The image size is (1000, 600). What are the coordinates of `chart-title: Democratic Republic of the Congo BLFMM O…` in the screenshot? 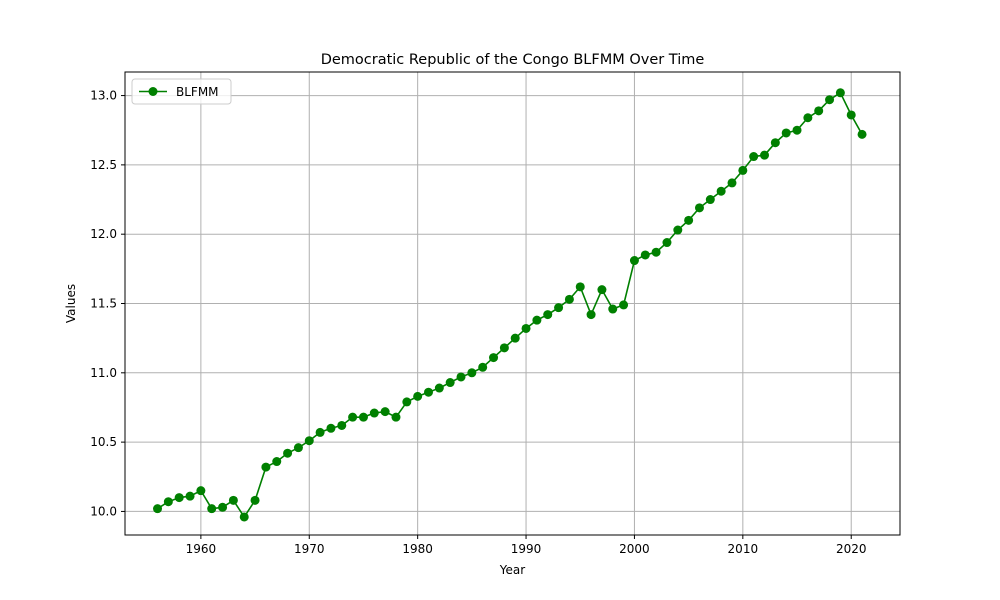 It's located at (513, 60).